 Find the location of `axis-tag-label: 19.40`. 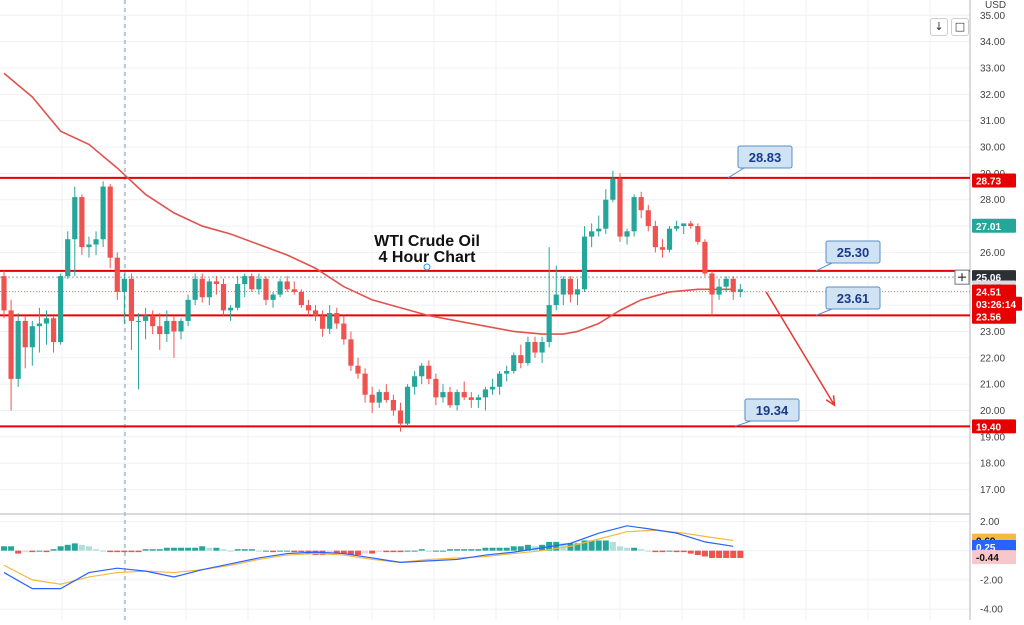

axis-tag-label: 19.40 is located at coordinates (988, 427).